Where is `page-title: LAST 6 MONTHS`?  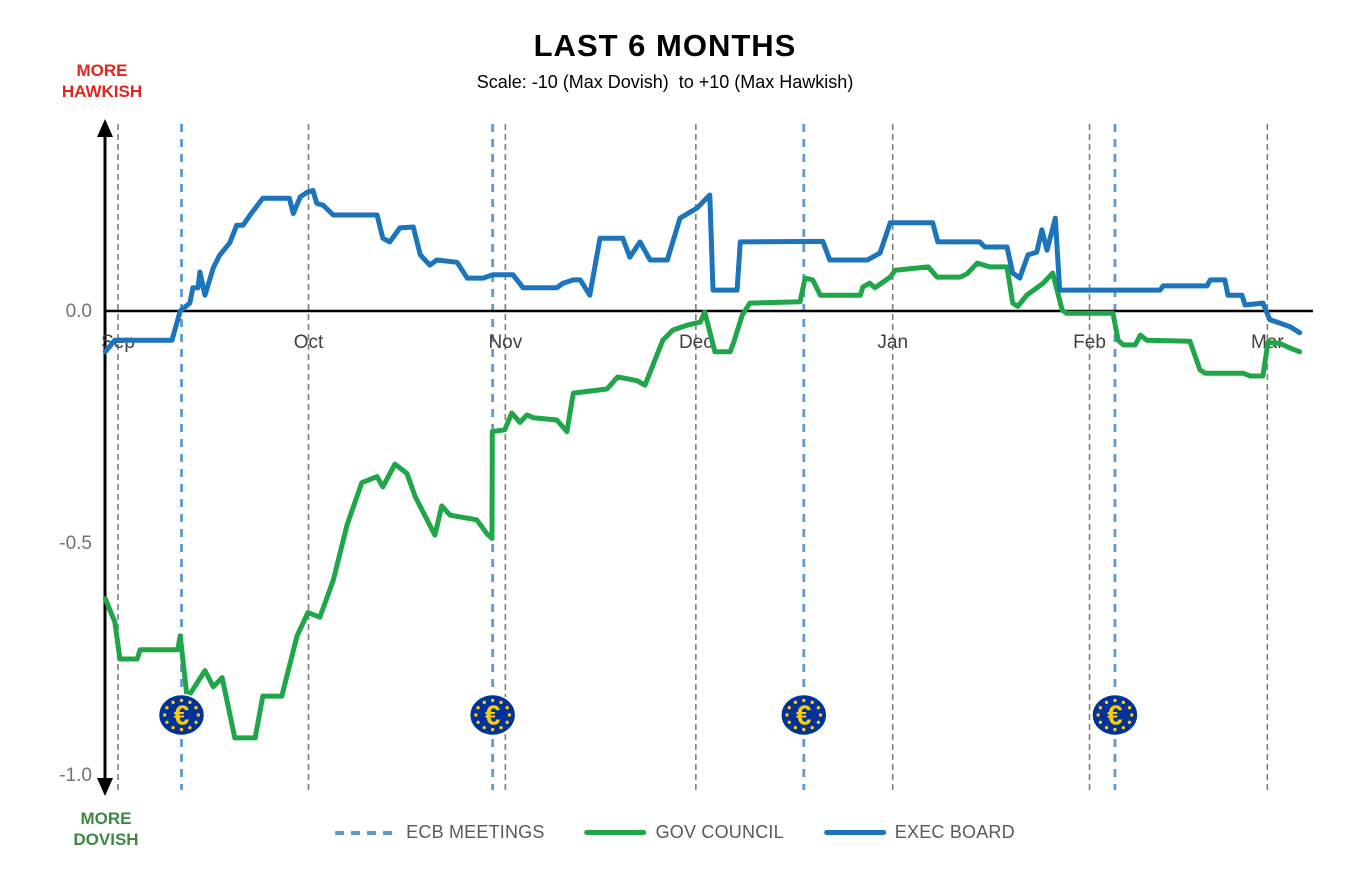 page-title: LAST 6 MONTHS is located at coordinates (665, 45).